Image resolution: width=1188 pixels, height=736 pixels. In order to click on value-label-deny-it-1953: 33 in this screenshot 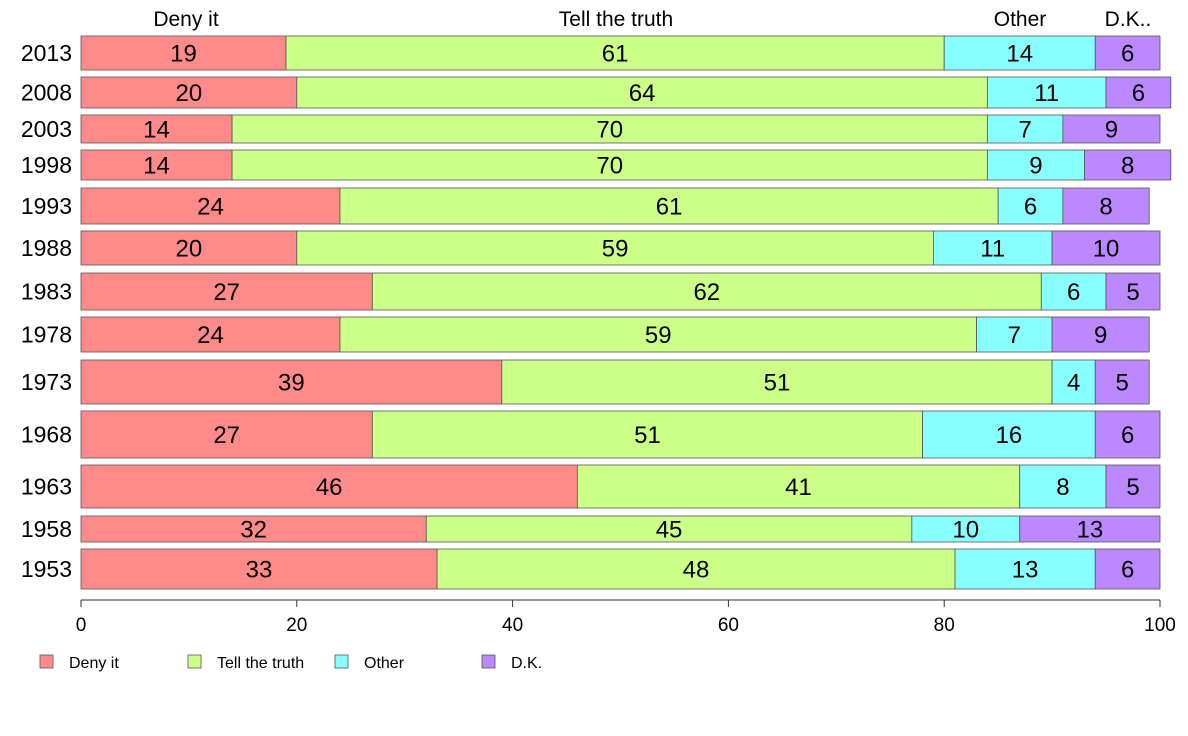, I will do `click(259, 570)`.